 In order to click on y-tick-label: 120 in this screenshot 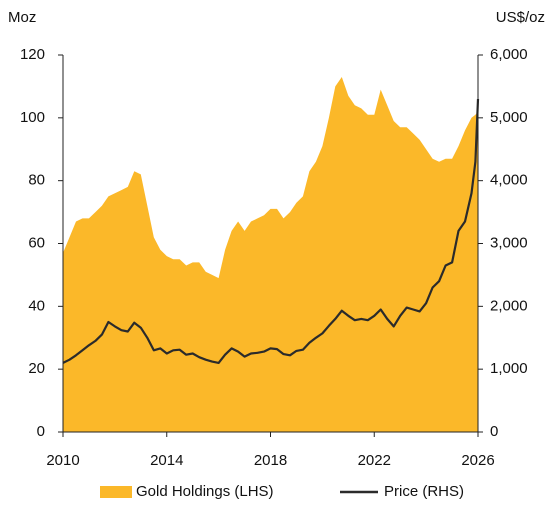, I will do `click(32, 54)`.